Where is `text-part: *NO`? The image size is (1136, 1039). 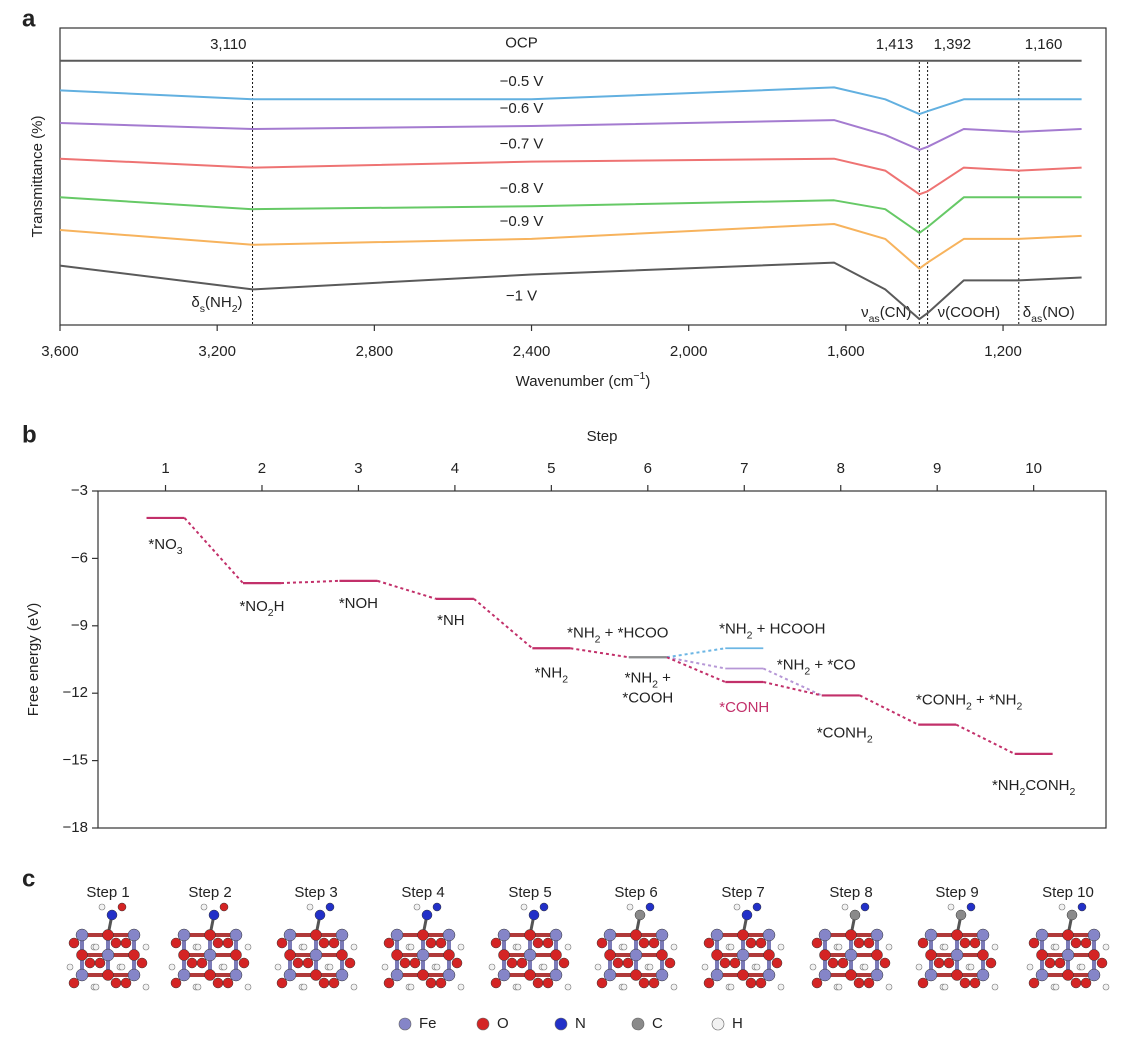
text-part: *NO is located at coordinates (253, 606).